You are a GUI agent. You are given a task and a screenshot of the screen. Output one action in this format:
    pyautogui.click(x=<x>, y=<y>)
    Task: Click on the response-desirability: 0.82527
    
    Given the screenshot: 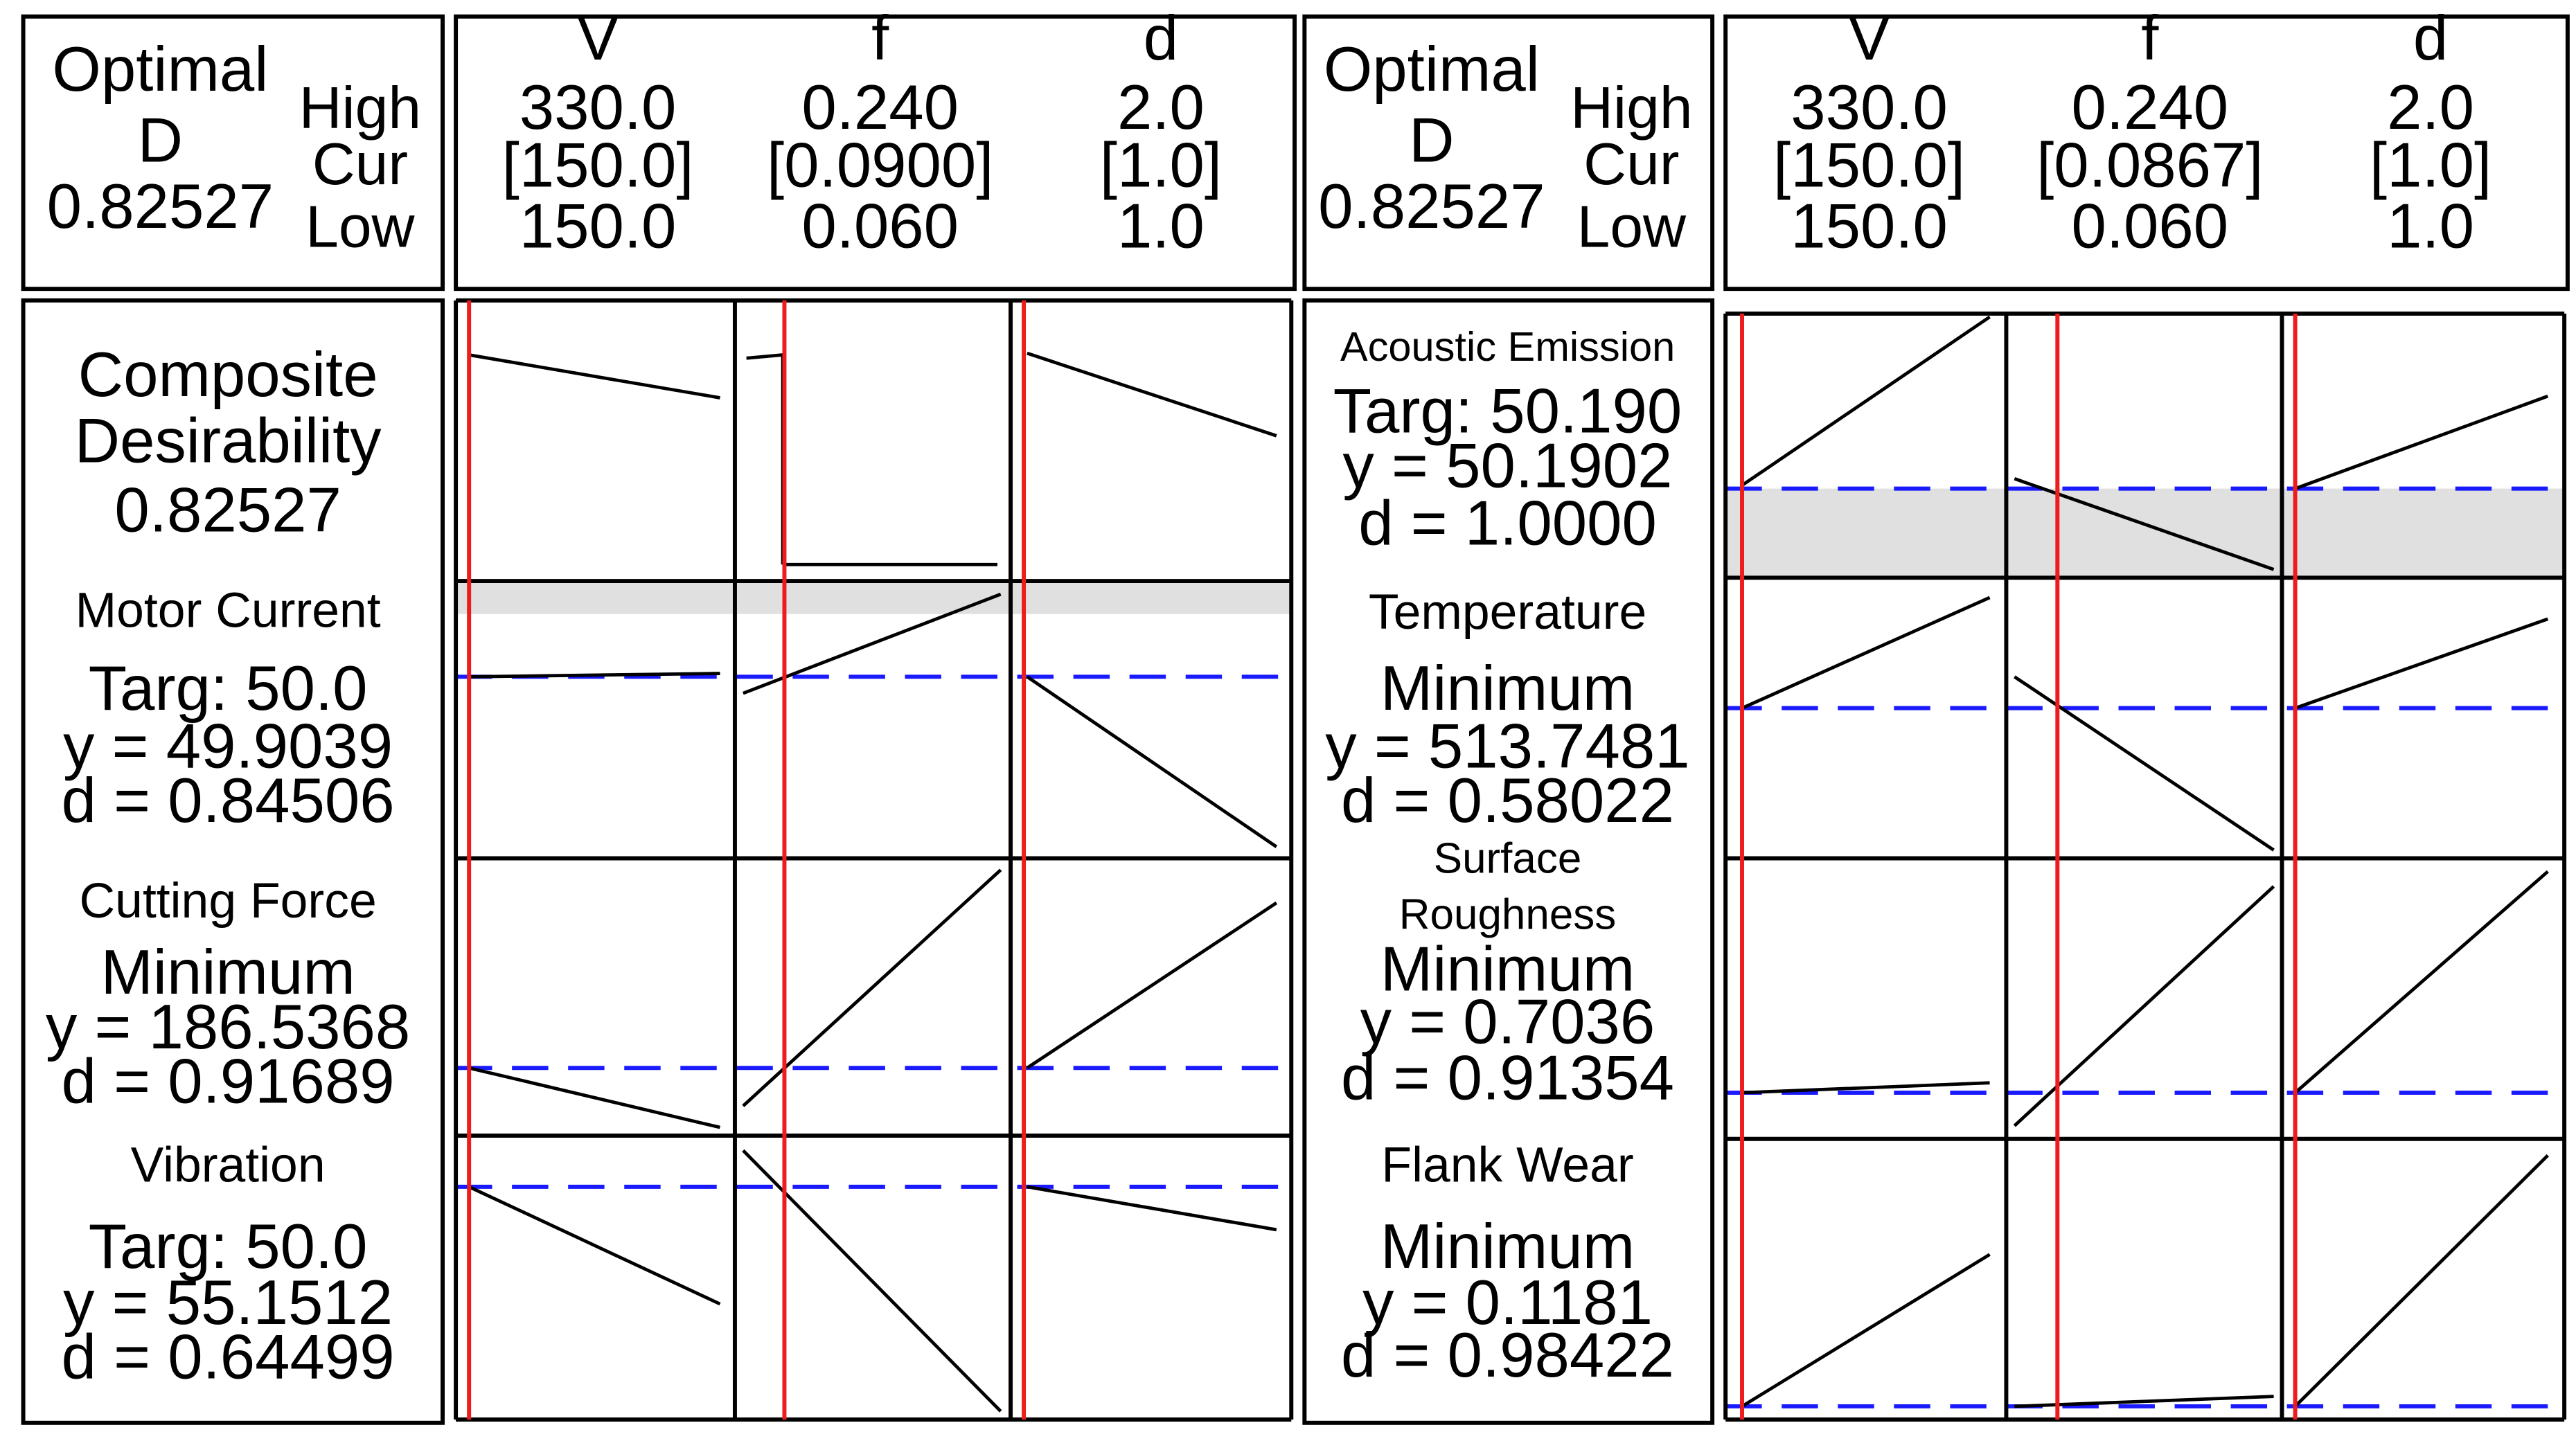 What is the action you would take?
    pyautogui.click(x=227, y=511)
    